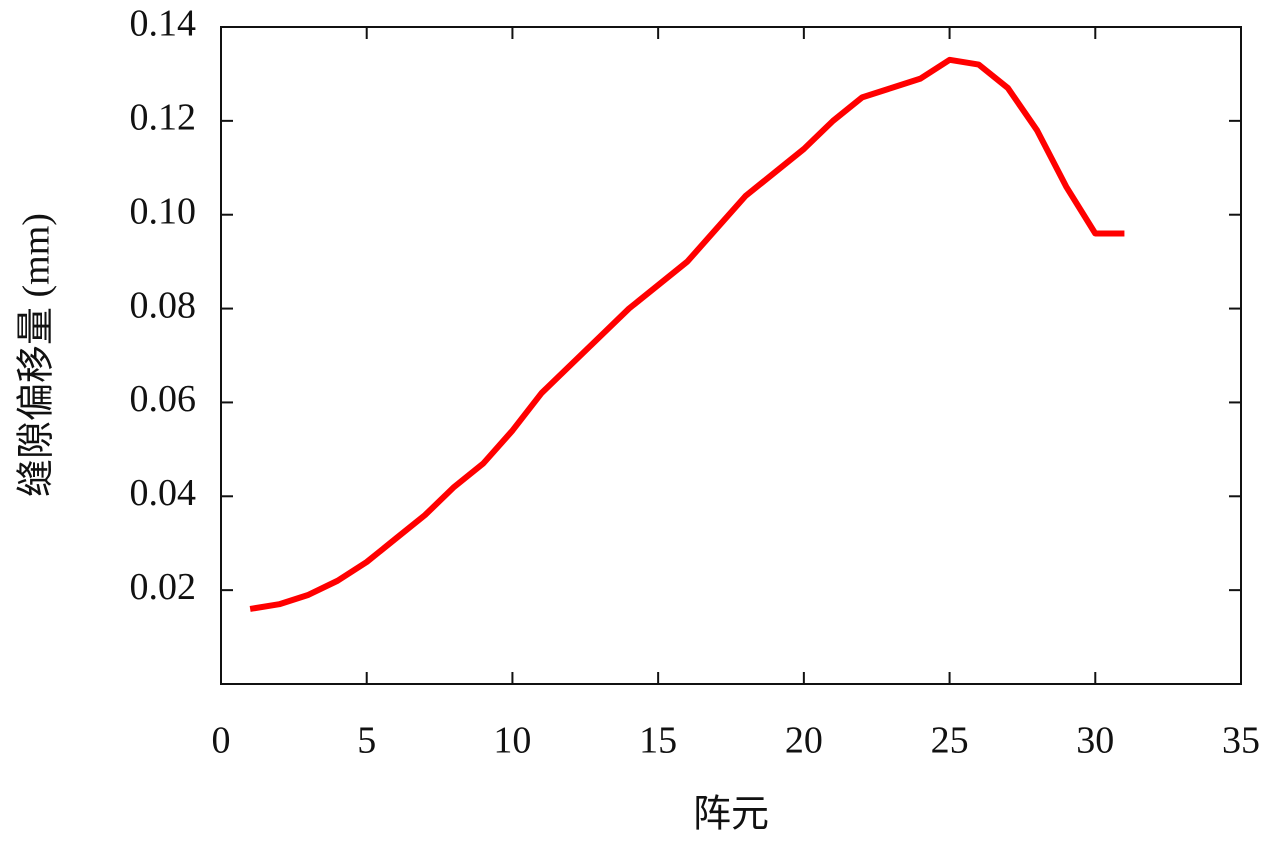  I want to click on x-tick-label: 15, so click(658, 741).